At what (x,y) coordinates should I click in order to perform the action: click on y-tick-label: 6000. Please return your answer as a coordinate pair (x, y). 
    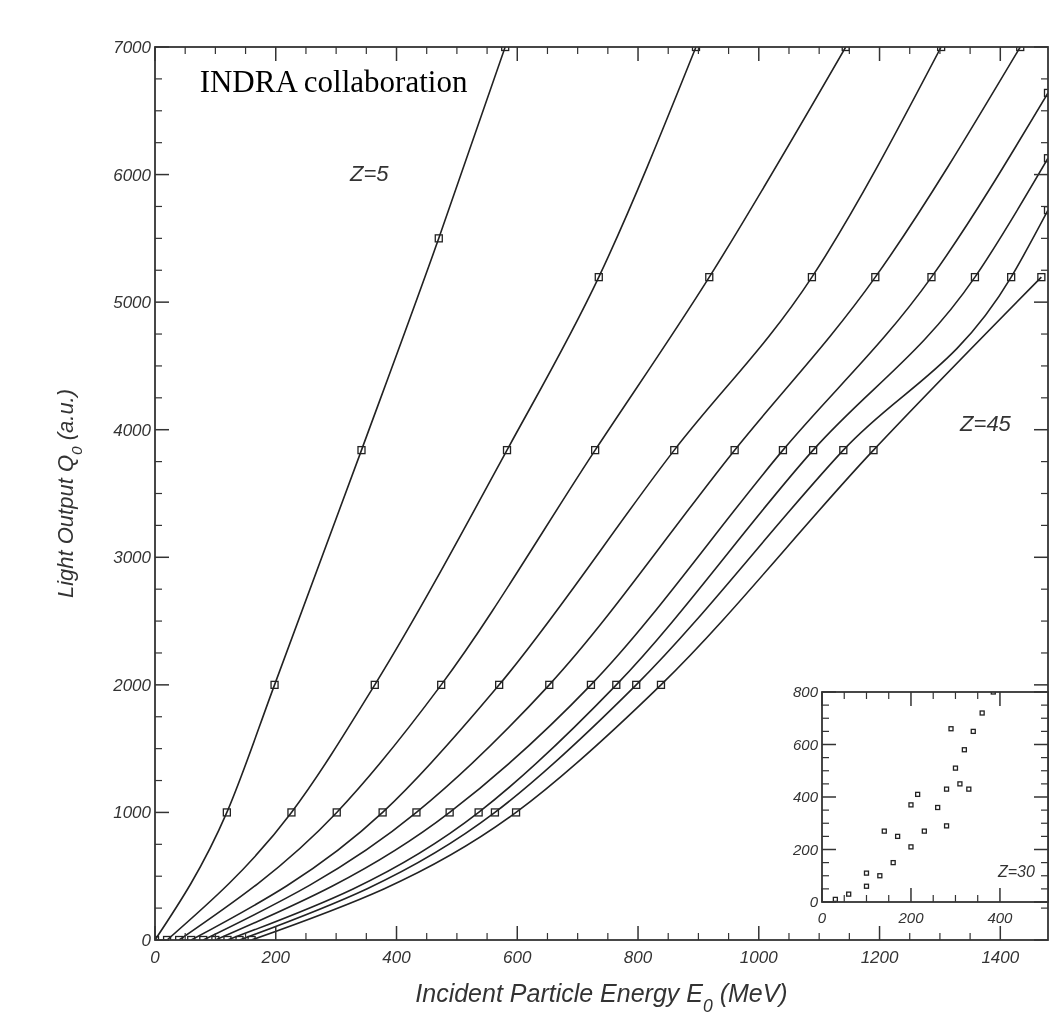
    Looking at the image, I should click on (132, 175).